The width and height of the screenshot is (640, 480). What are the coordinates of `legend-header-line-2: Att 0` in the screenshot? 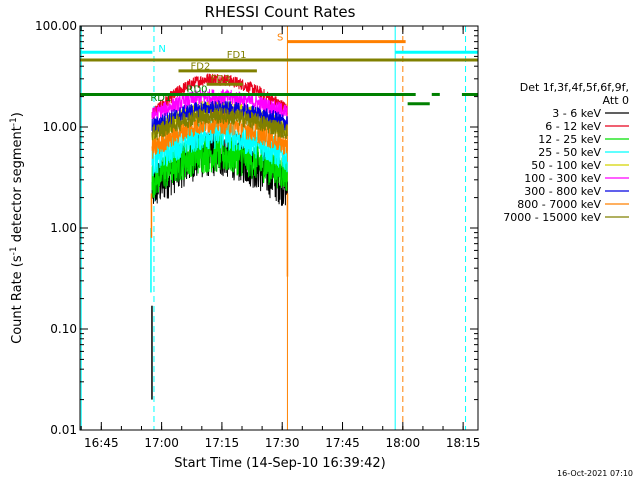 It's located at (616, 100).